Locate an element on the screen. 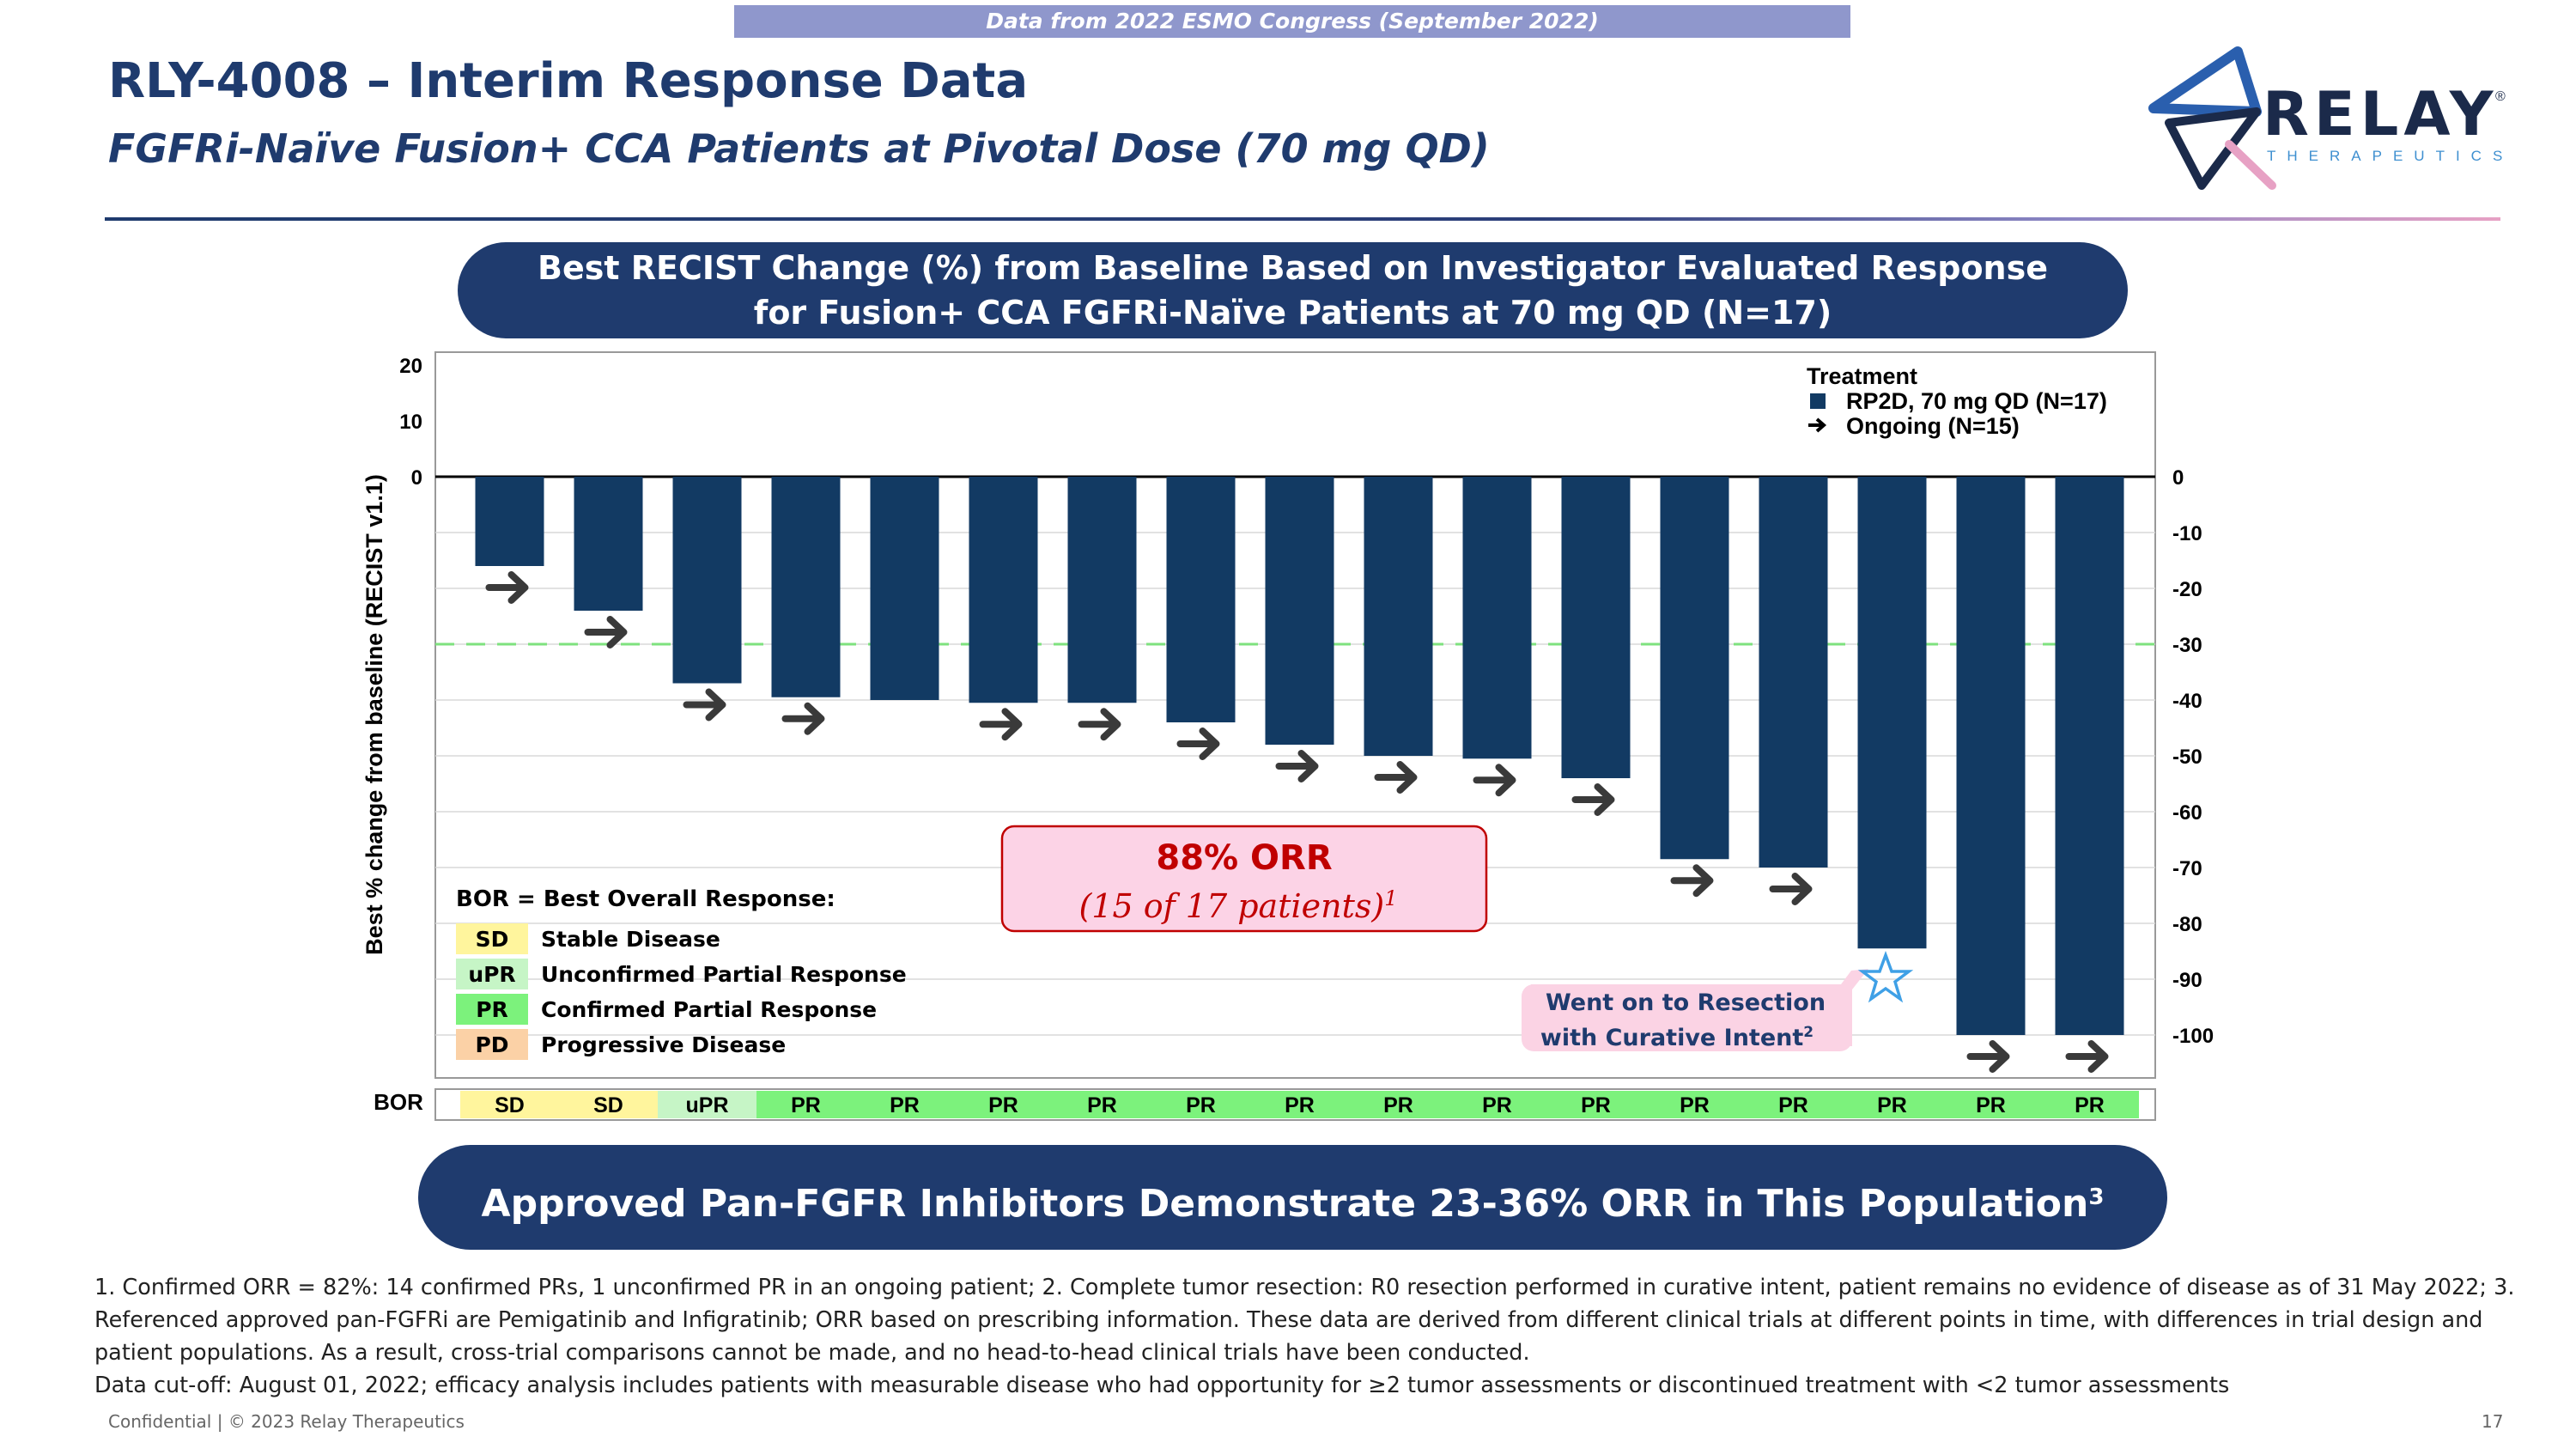 This screenshot has height=1449, width=2576. right-tick-label: -70 is located at coordinates (2187, 868).